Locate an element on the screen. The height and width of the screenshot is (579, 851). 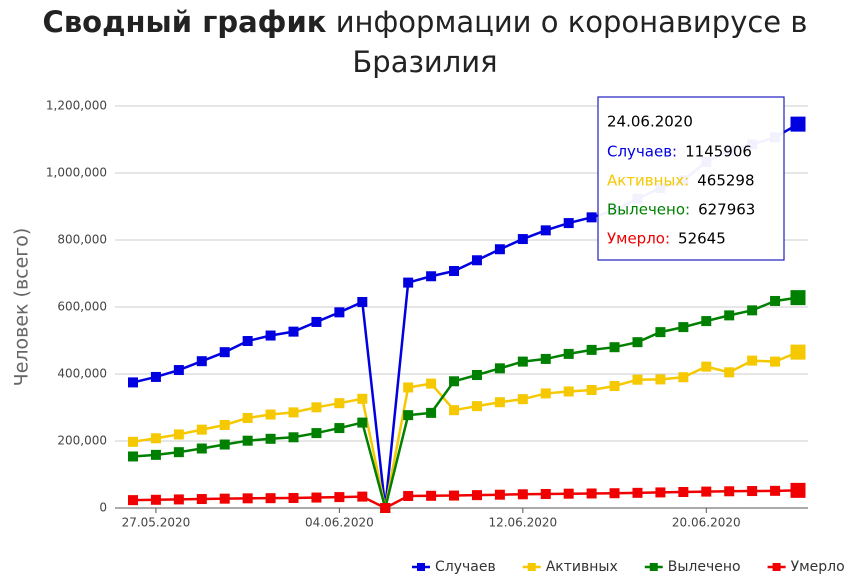
x-tick-label: 27.05.2020 is located at coordinates (156, 523).